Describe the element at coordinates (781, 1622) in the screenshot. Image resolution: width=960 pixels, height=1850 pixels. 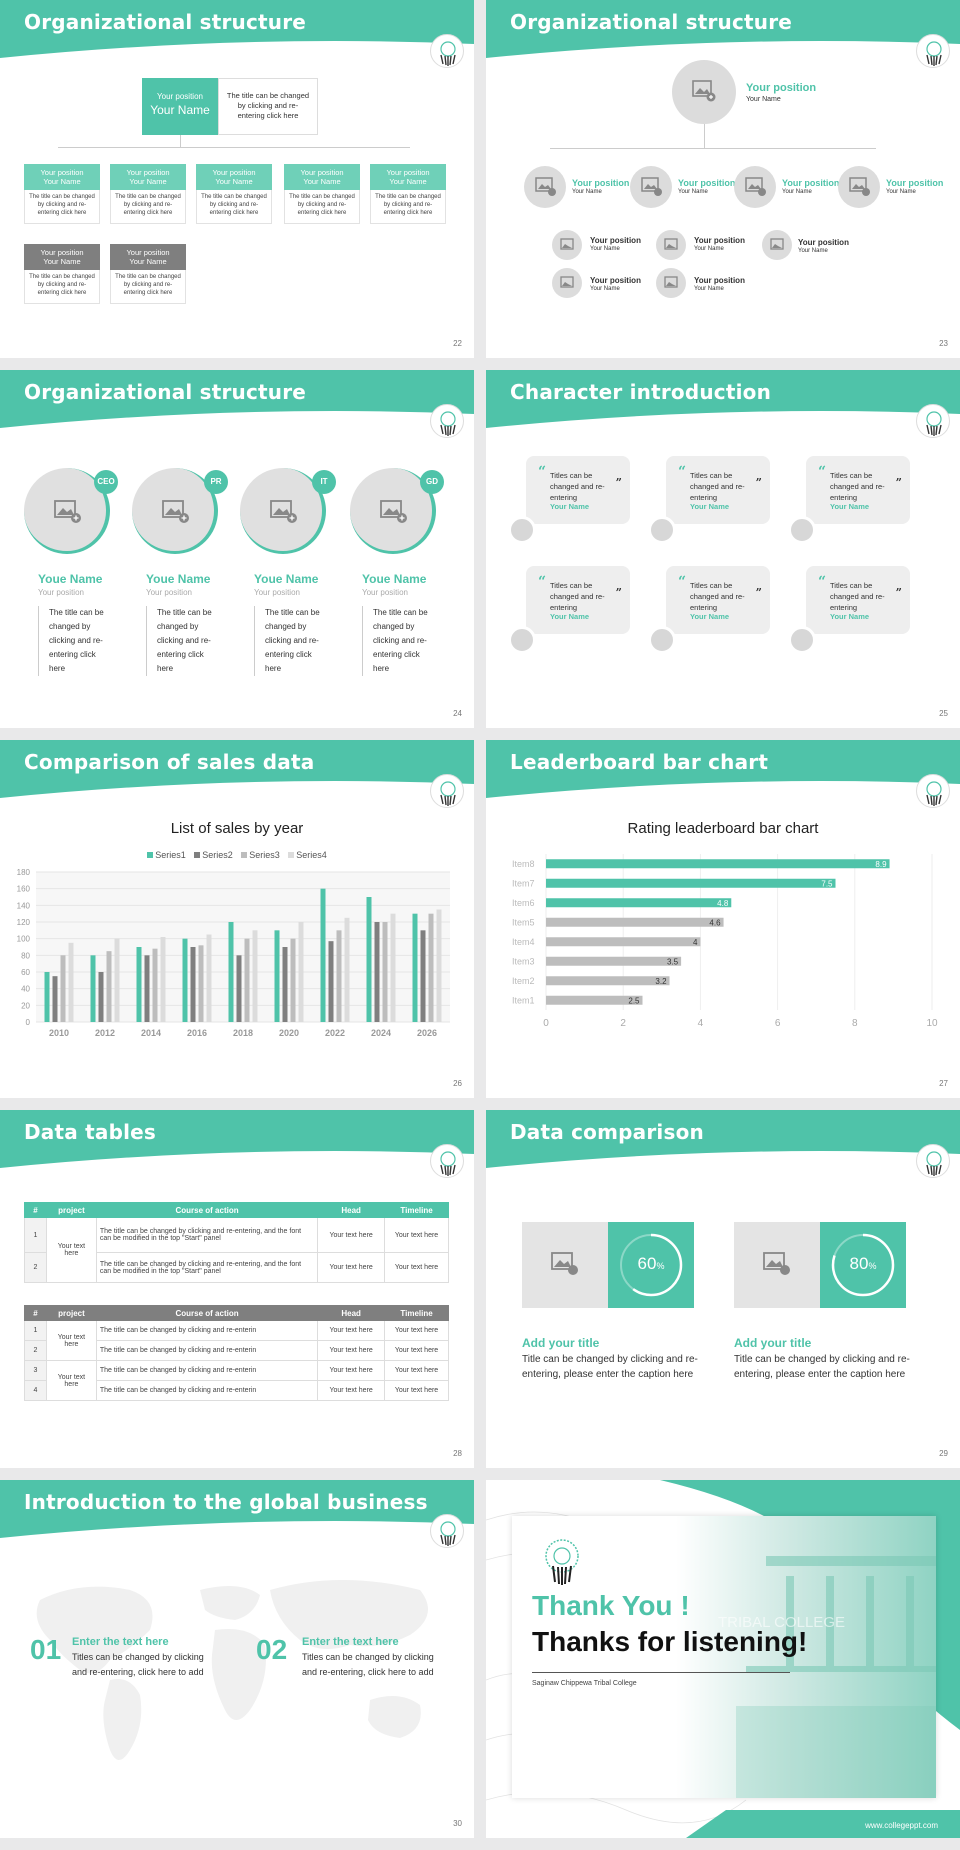
I see `building-sign-text: TRIBAL COLLEGE` at that location.